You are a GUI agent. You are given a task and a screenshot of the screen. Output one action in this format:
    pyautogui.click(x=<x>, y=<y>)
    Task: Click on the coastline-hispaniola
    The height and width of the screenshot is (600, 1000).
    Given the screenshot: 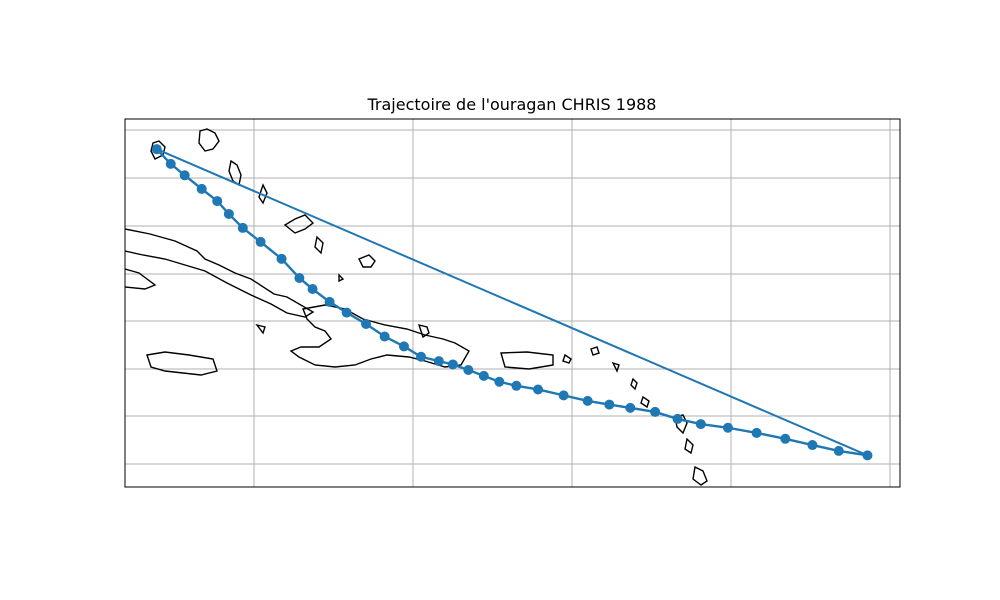 What is the action you would take?
    pyautogui.click(x=379, y=336)
    